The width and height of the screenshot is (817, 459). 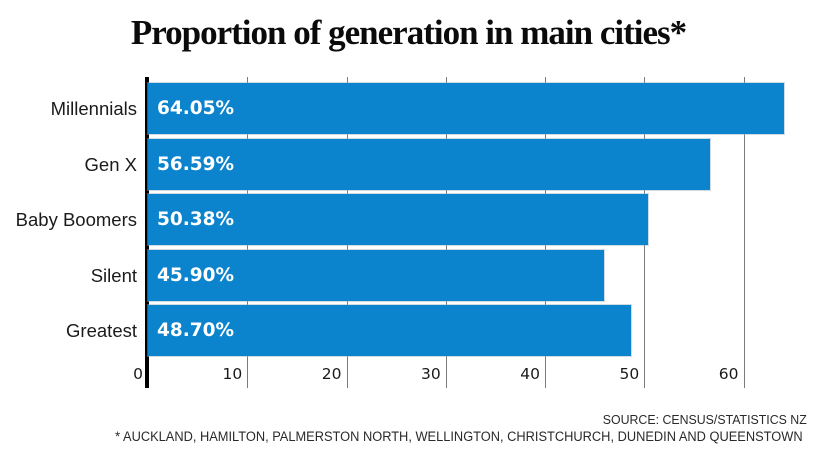 What do you see at coordinates (232, 374) in the screenshot?
I see `x-axis-tick-label: 10` at bounding box center [232, 374].